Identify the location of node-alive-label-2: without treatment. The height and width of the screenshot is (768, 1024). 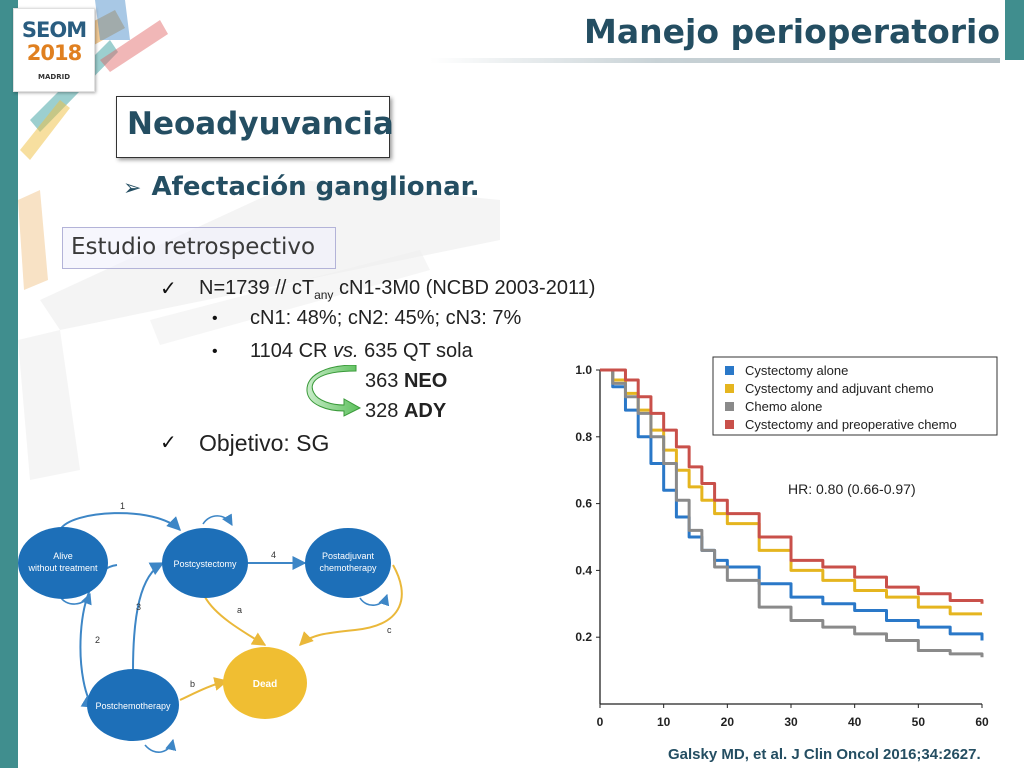
(62, 568).